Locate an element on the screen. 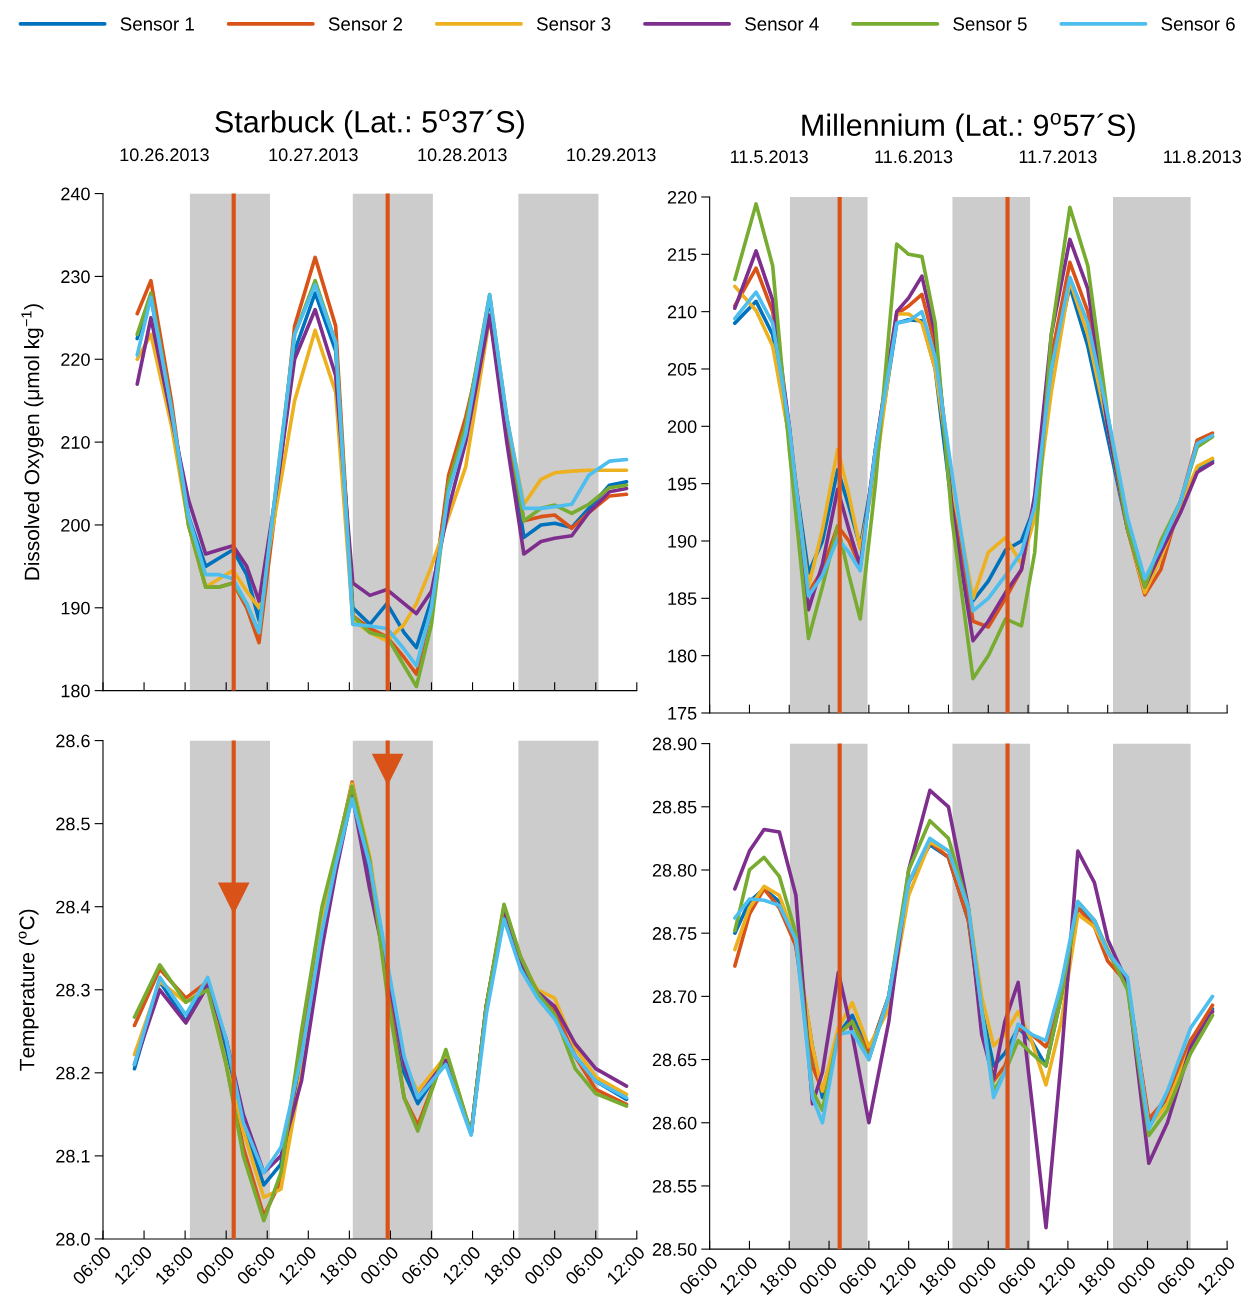  y-tick-label: 205 is located at coordinates (682, 369).